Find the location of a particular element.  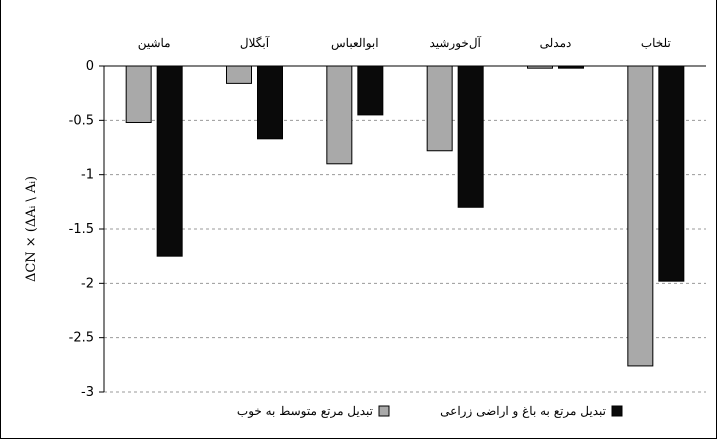

y-tick-label: -1 is located at coordinates (87, 175).